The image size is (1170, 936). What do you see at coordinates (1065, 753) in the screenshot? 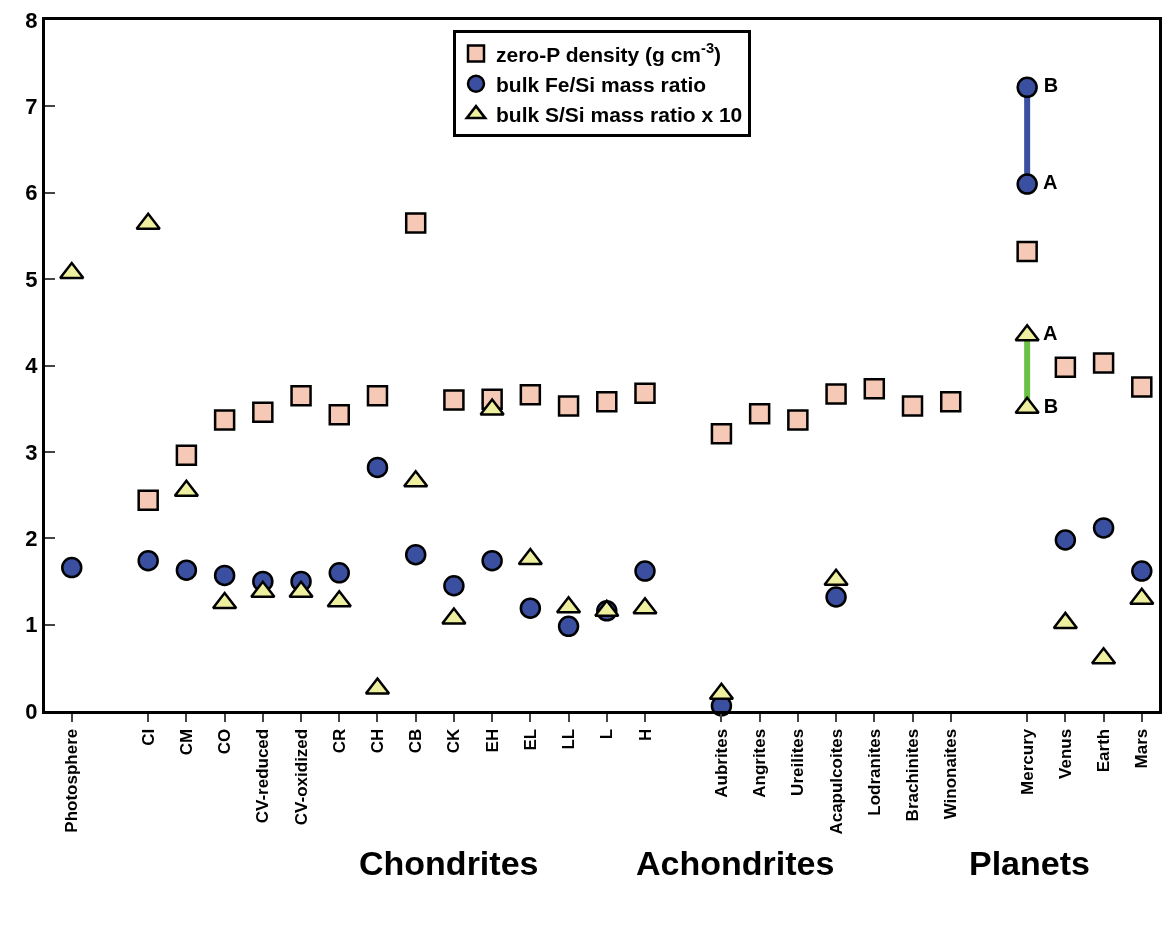
I see `x-tick-label: Venus` at bounding box center [1065, 753].